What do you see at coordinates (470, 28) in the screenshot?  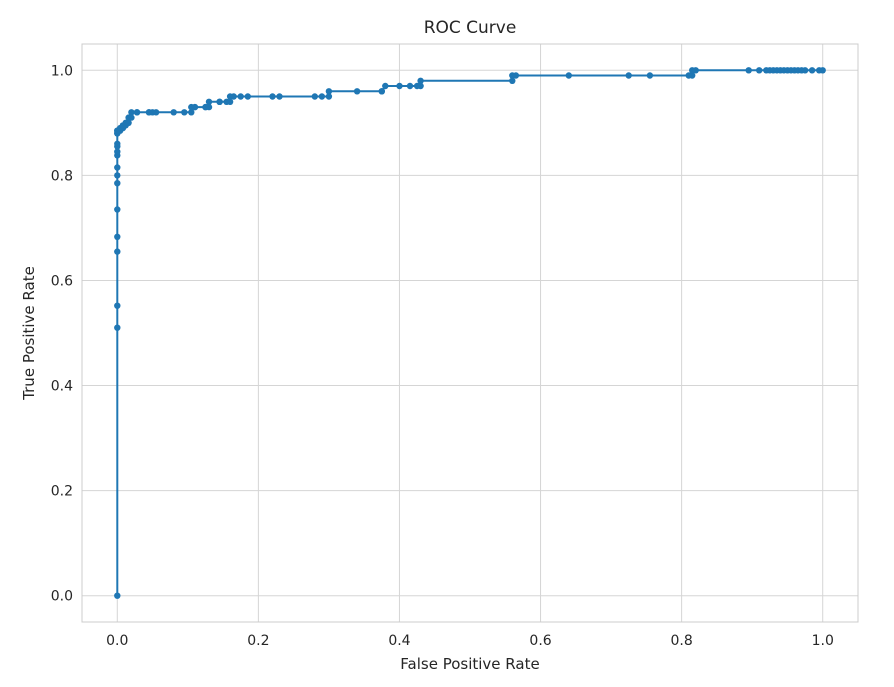 I see `chart-title: ROC Curve` at bounding box center [470, 28].